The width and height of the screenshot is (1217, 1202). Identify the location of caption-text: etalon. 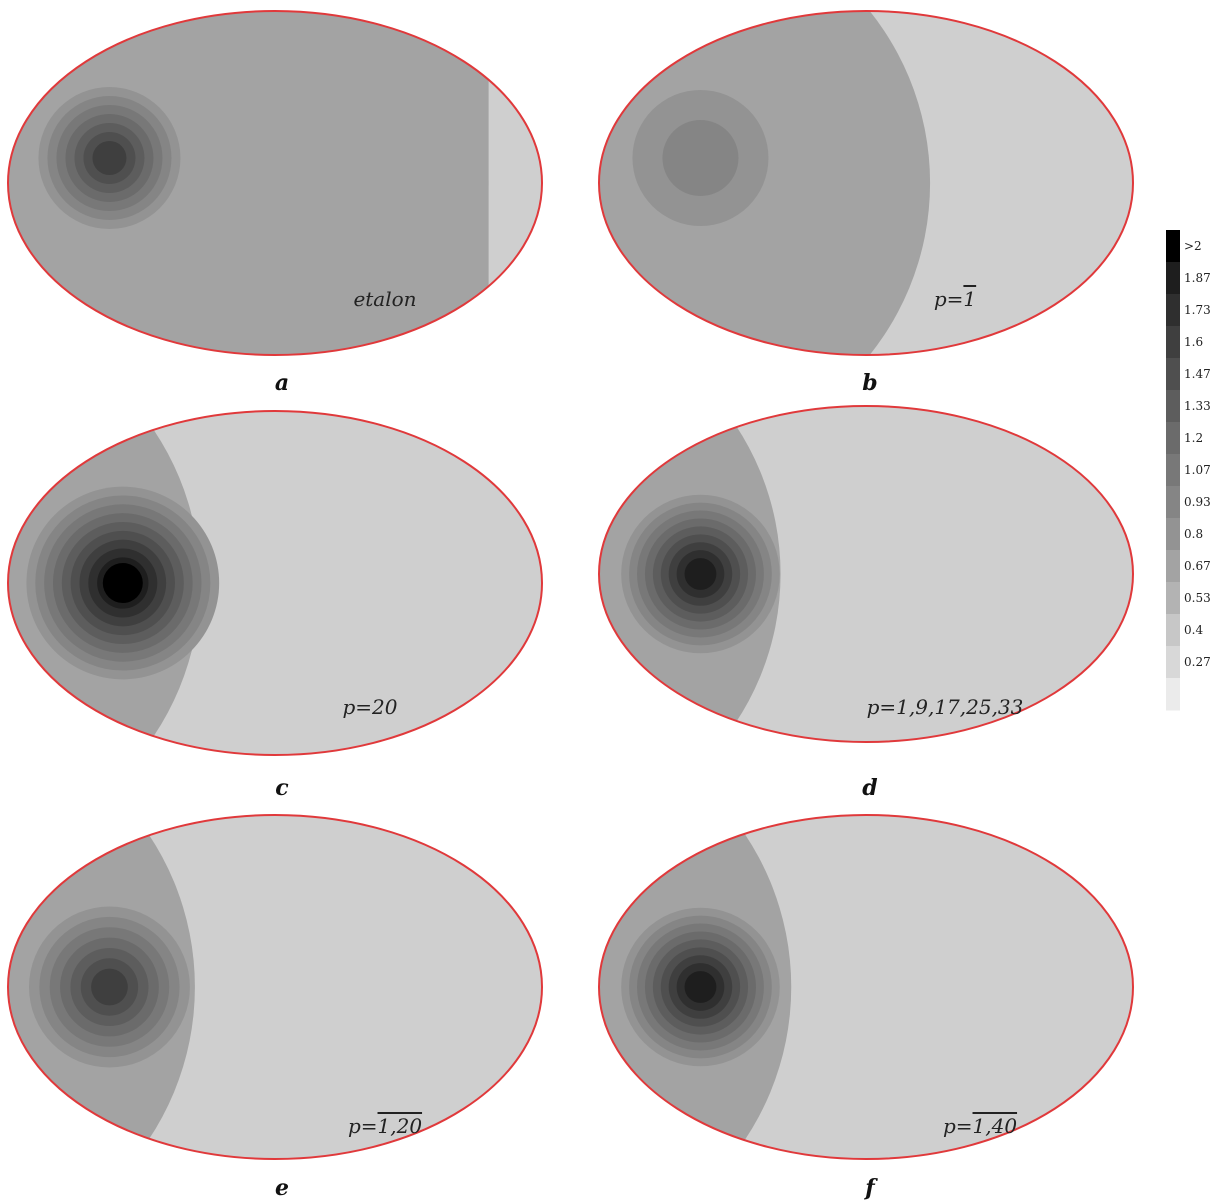
(384, 299).